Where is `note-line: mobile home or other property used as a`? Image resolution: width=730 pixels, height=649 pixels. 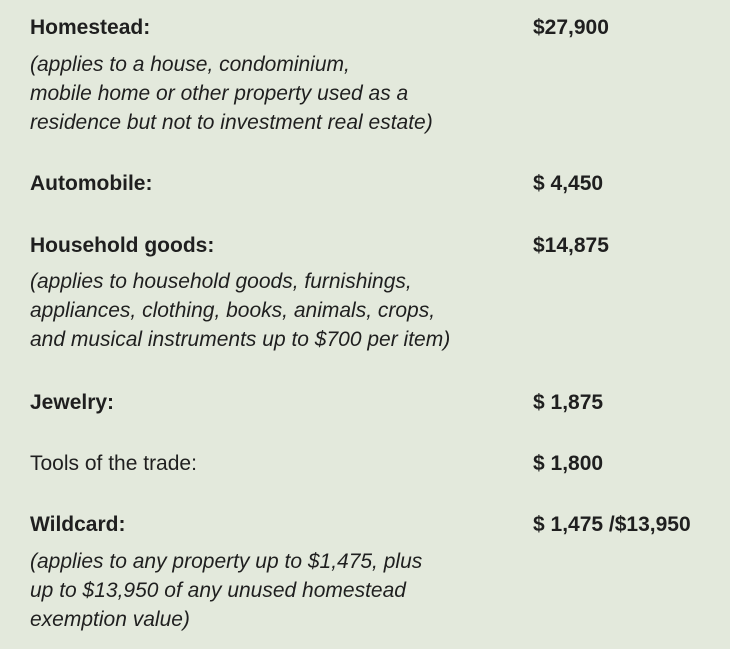
note-line: mobile home or other property used as a is located at coordinates (219, 93).